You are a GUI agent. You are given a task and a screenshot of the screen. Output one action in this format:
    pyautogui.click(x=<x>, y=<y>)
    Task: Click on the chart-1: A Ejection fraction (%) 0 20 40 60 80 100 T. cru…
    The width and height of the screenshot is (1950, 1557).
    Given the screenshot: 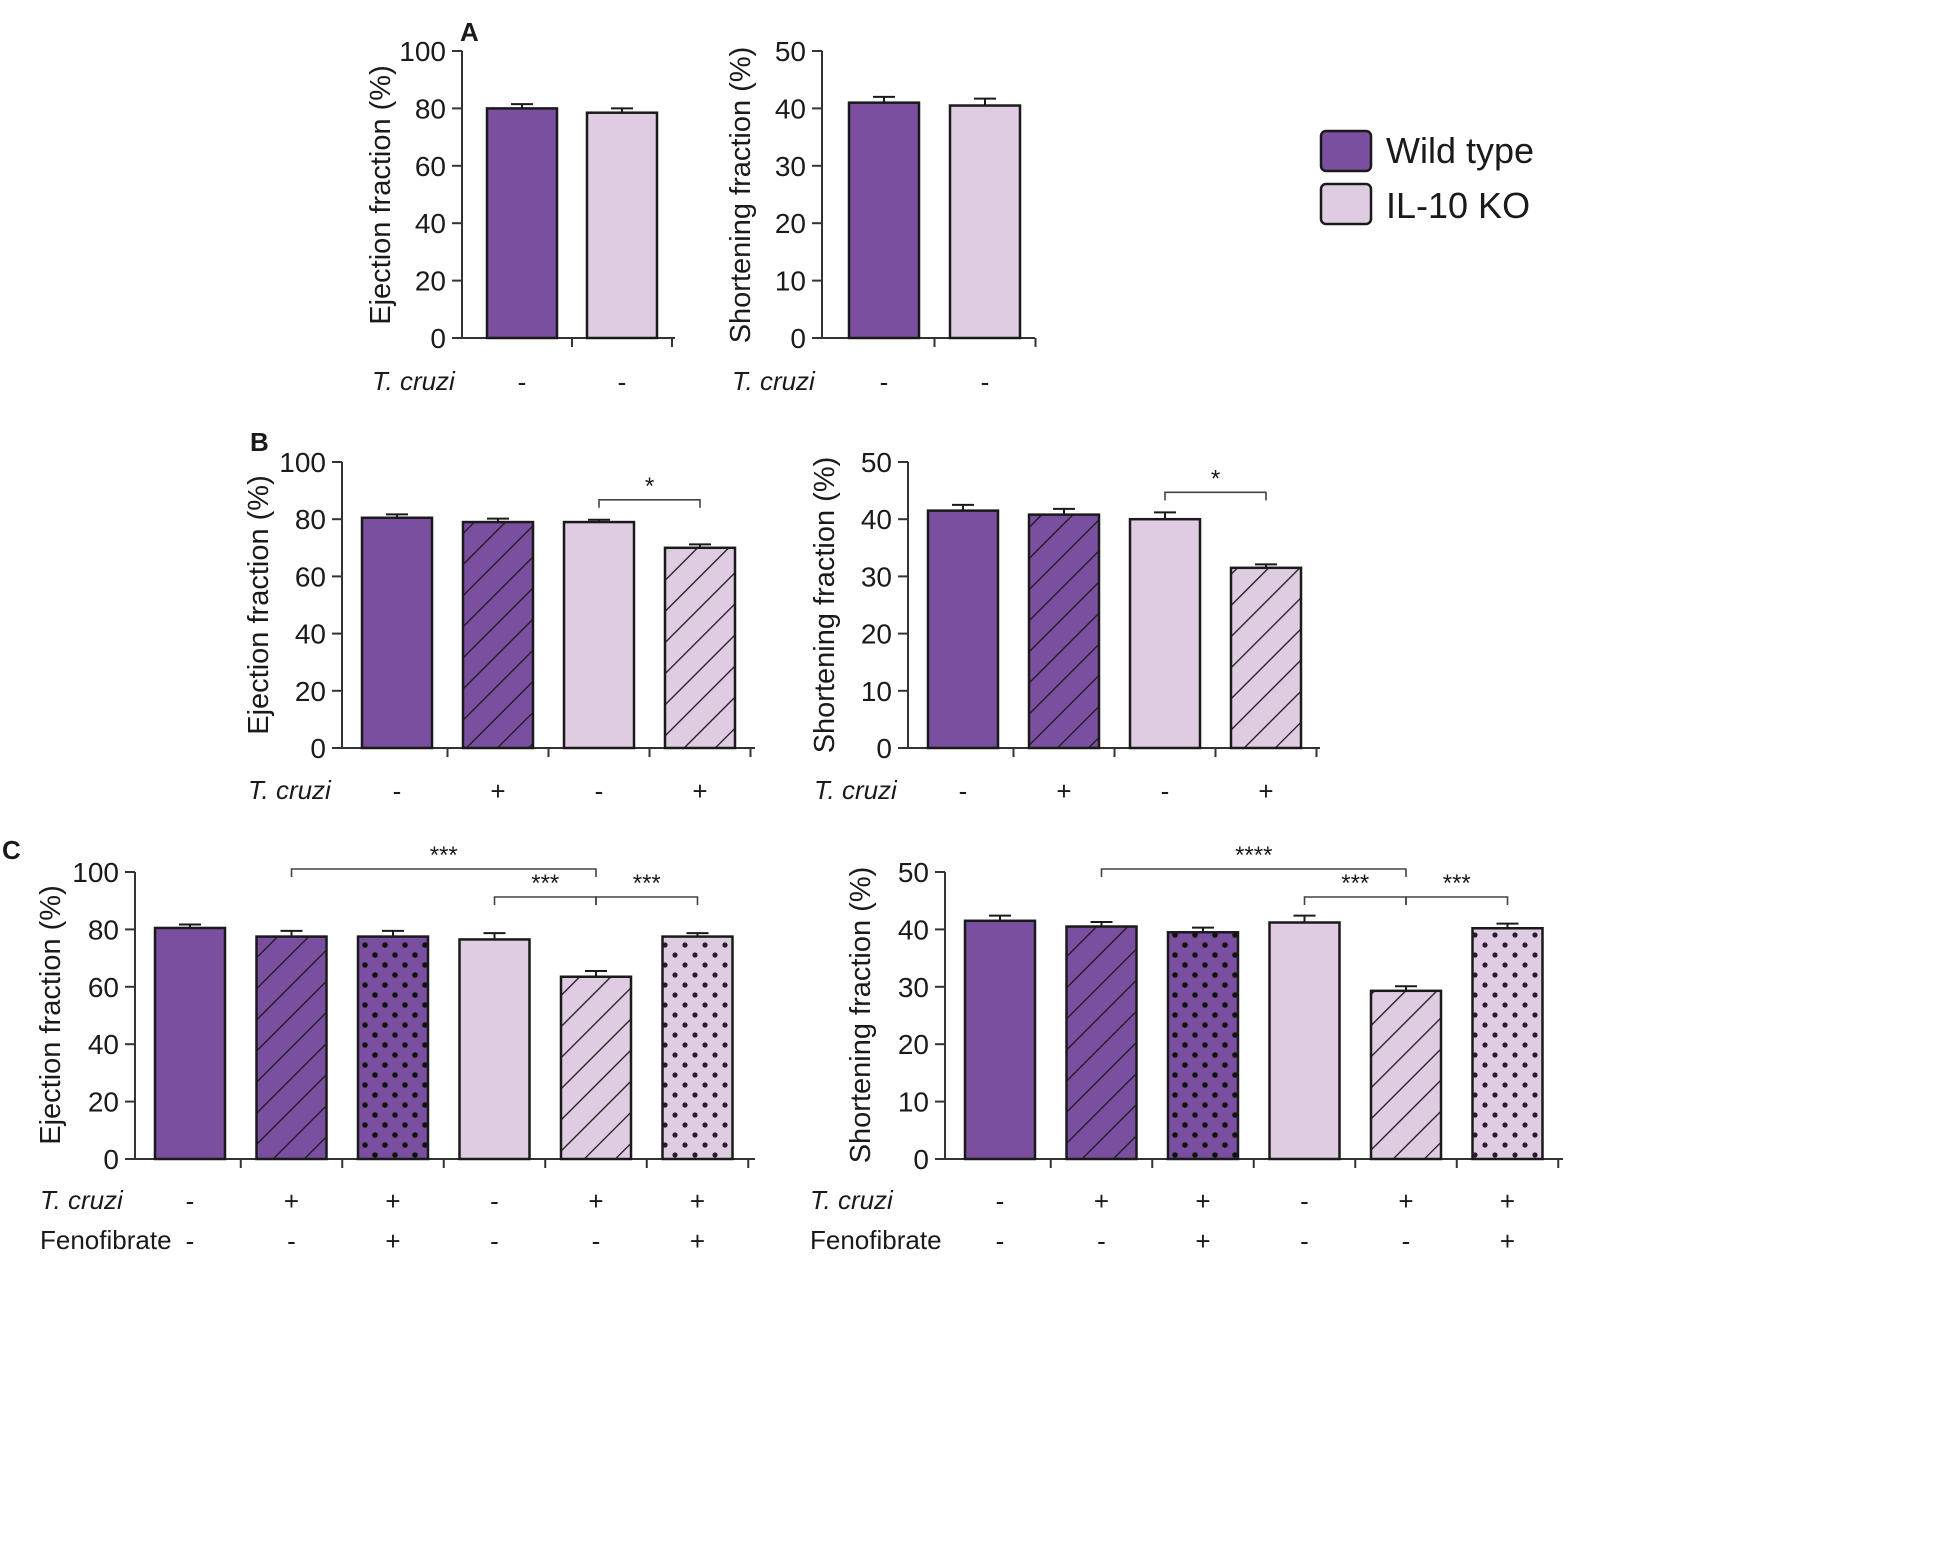 What is the action you would take?
    pyautogui.click(x=520, y=207)
    